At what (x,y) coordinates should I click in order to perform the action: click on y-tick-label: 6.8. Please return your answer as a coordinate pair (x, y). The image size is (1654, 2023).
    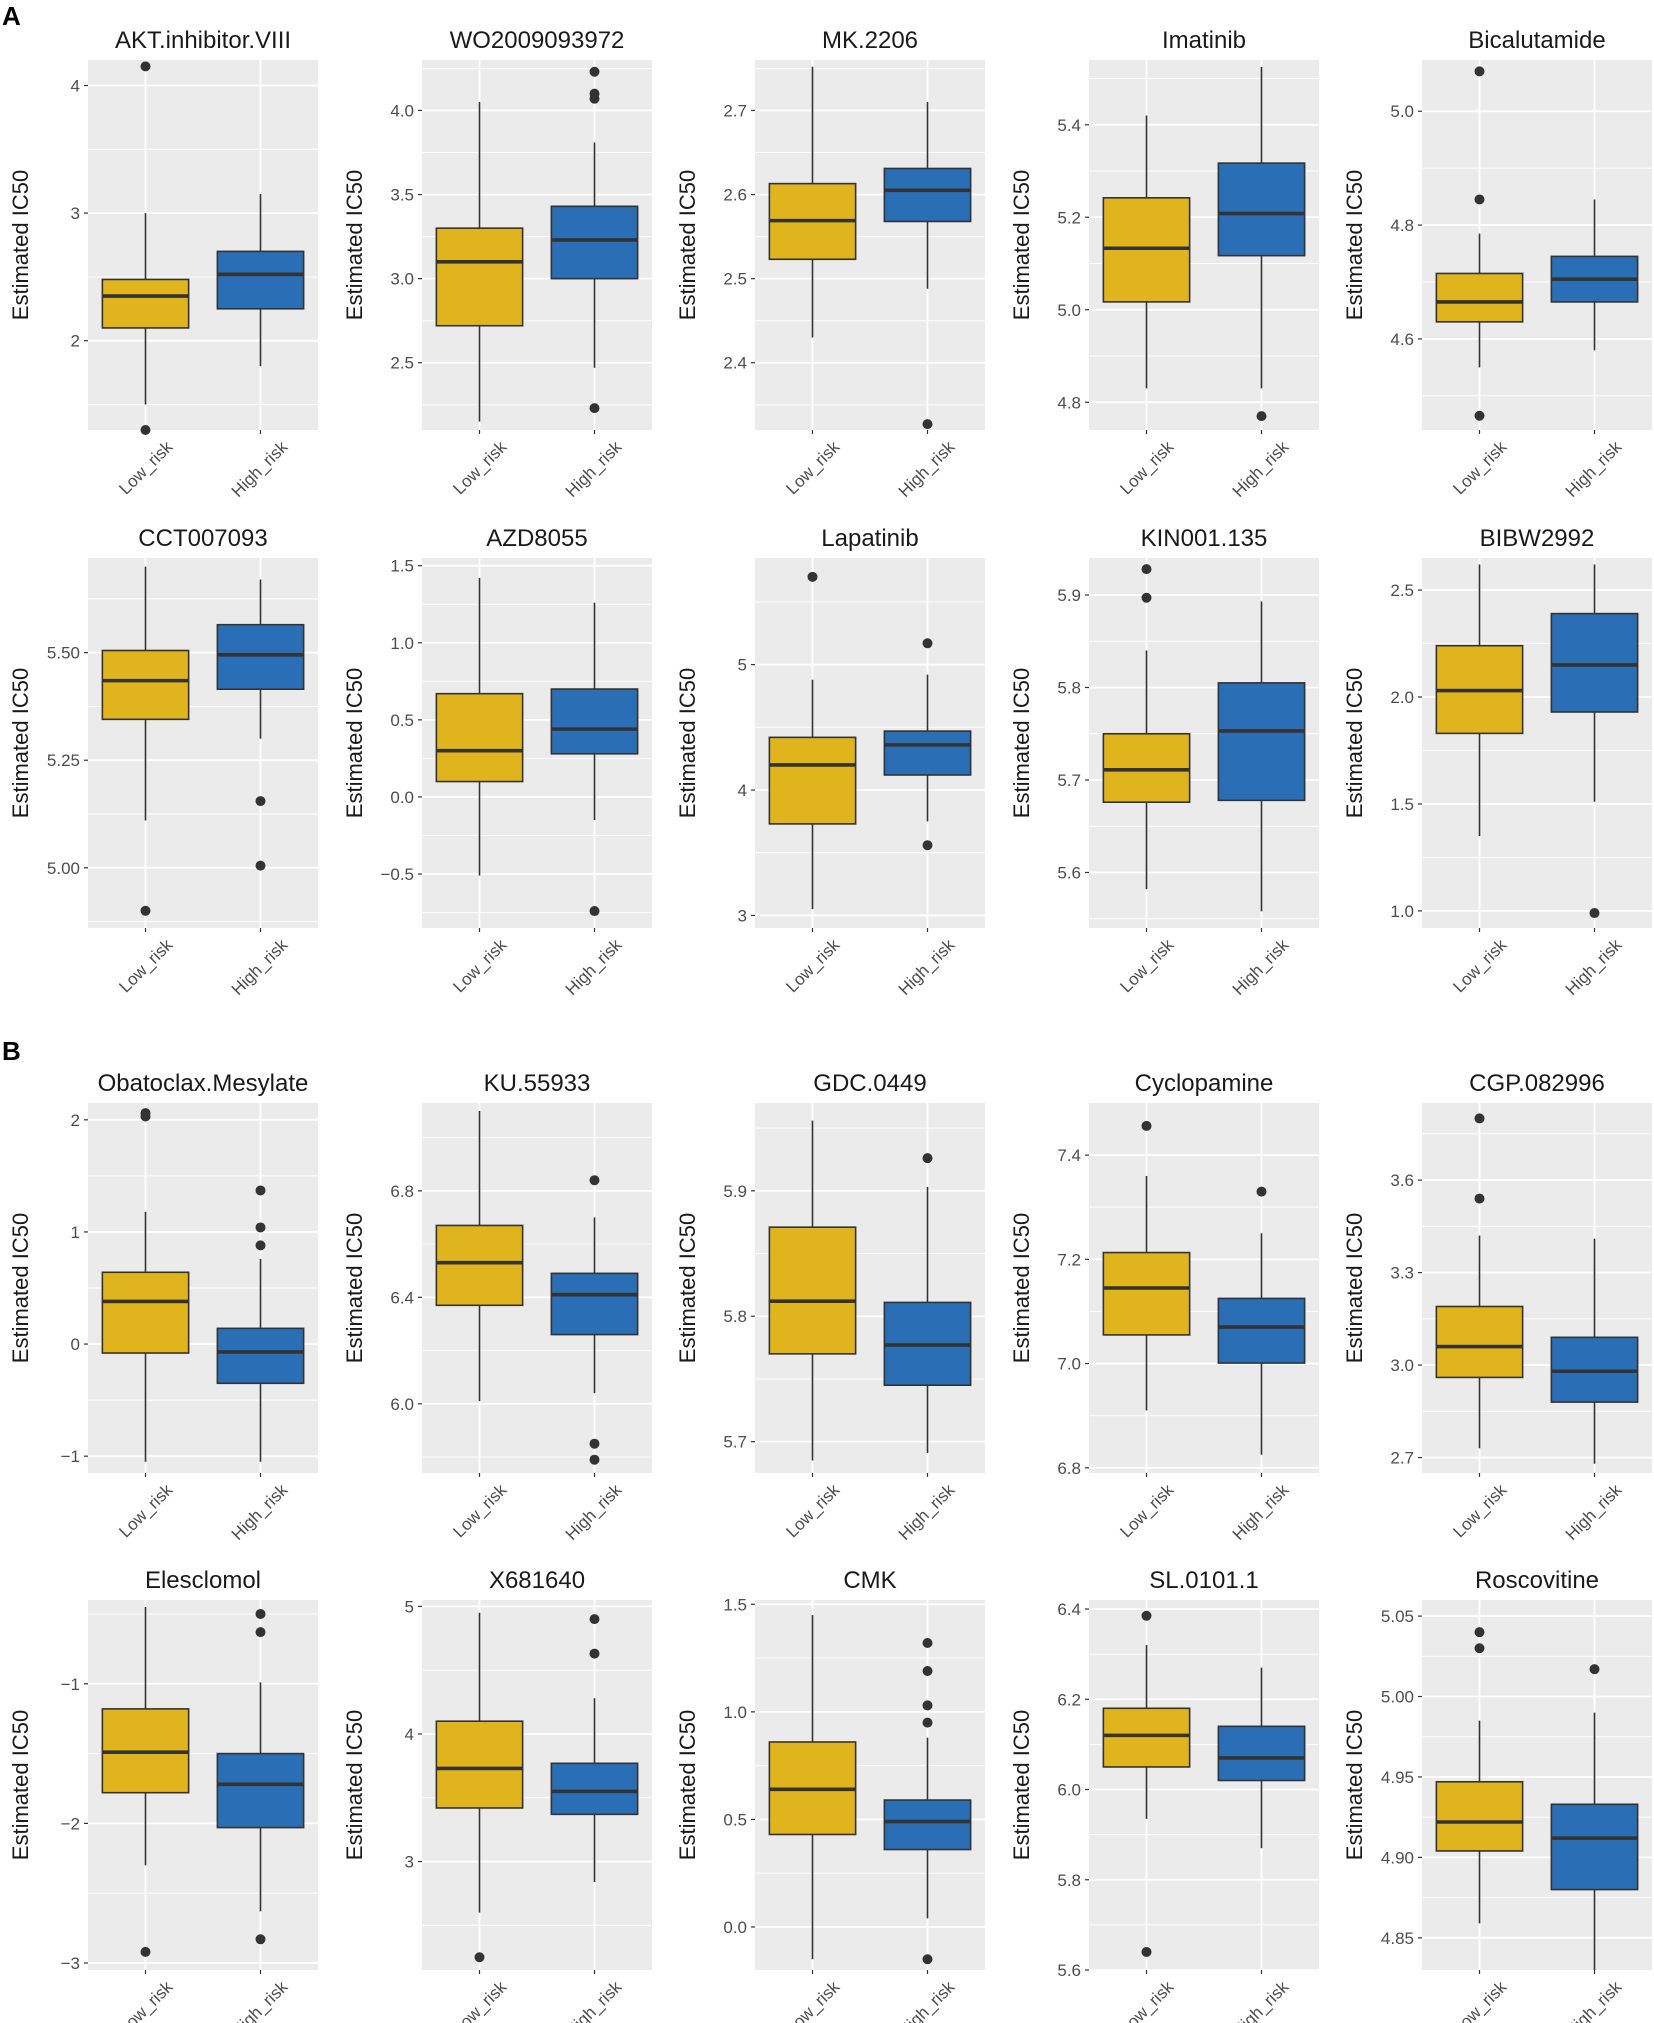
    Looking at the image, I should click on (1069, 1468).